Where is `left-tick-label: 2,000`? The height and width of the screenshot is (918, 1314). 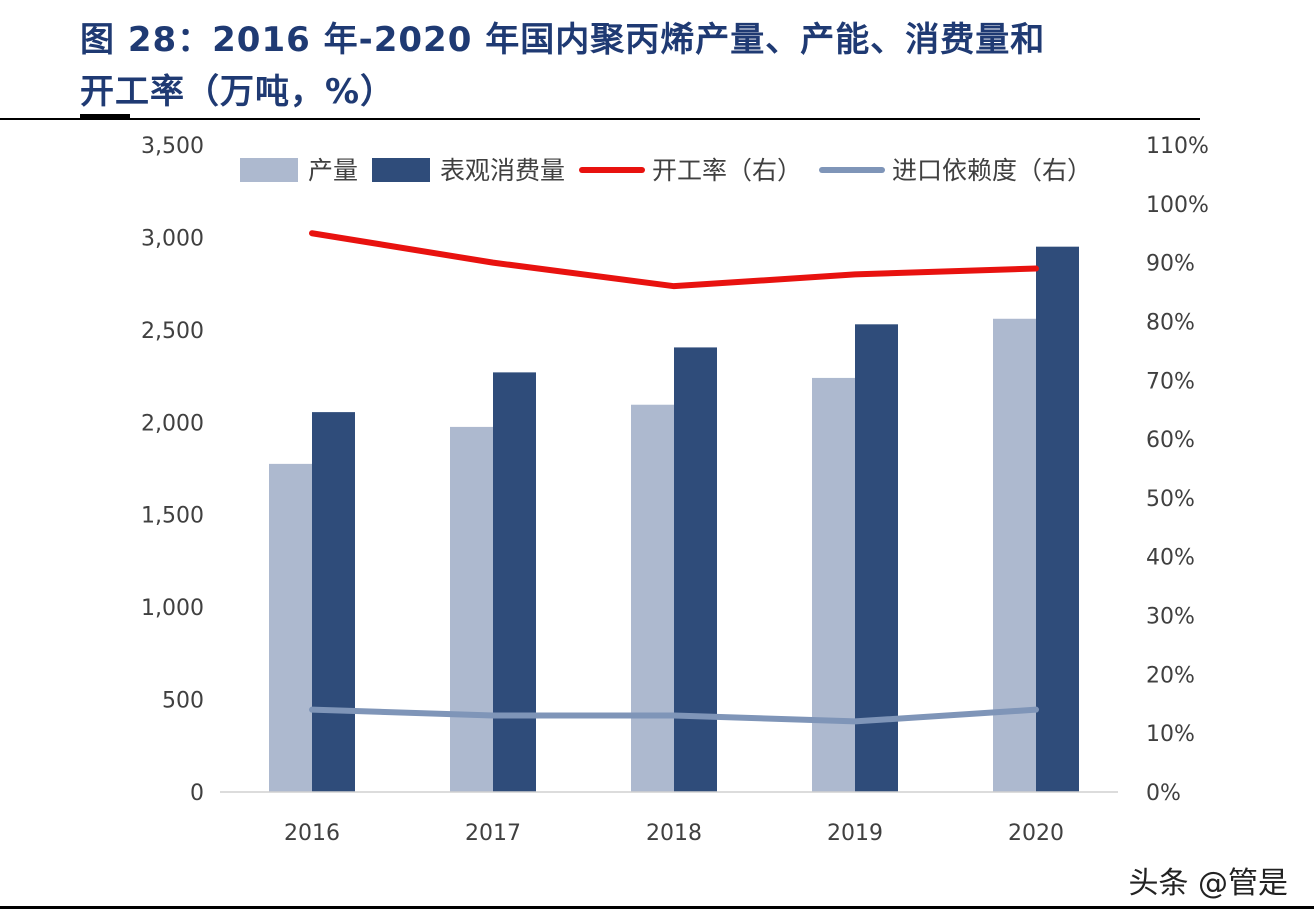 left-tick-label: 2,000 is located at coordinates (172, 423).